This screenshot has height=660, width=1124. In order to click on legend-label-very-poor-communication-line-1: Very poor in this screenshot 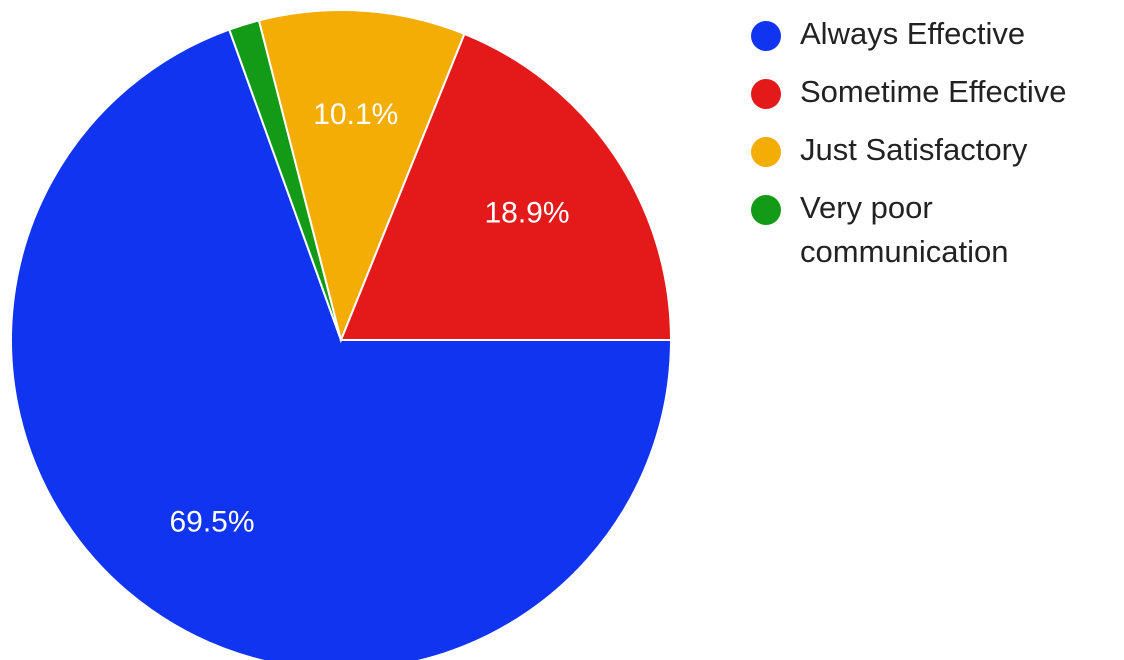, I will do `click(866, 207)`.